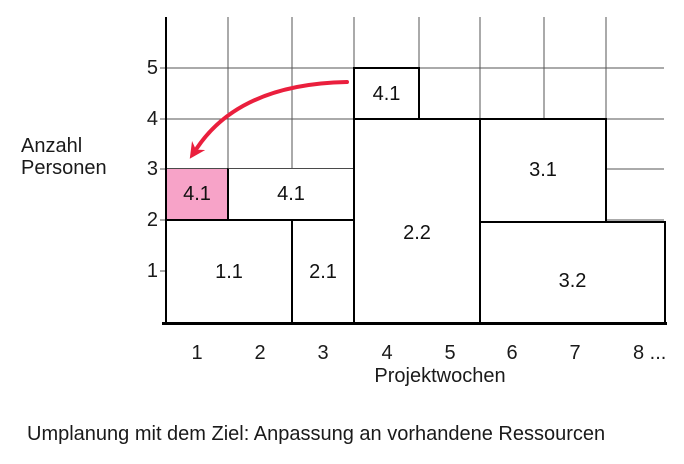 The height and width of the screenshot is (464, 684). I want to click on y-axis-title-line1: Anzahl, so click(52, 146).